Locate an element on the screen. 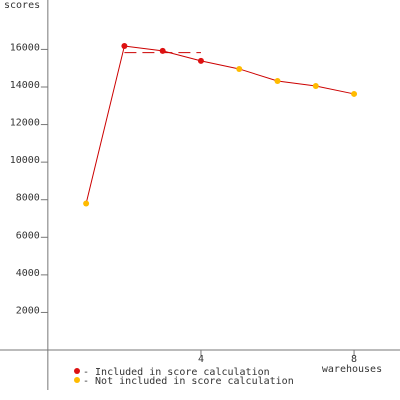 The width and height of the screenshot is (400, 400). x-tick-label: 8 is located at coordinates (354, 359).